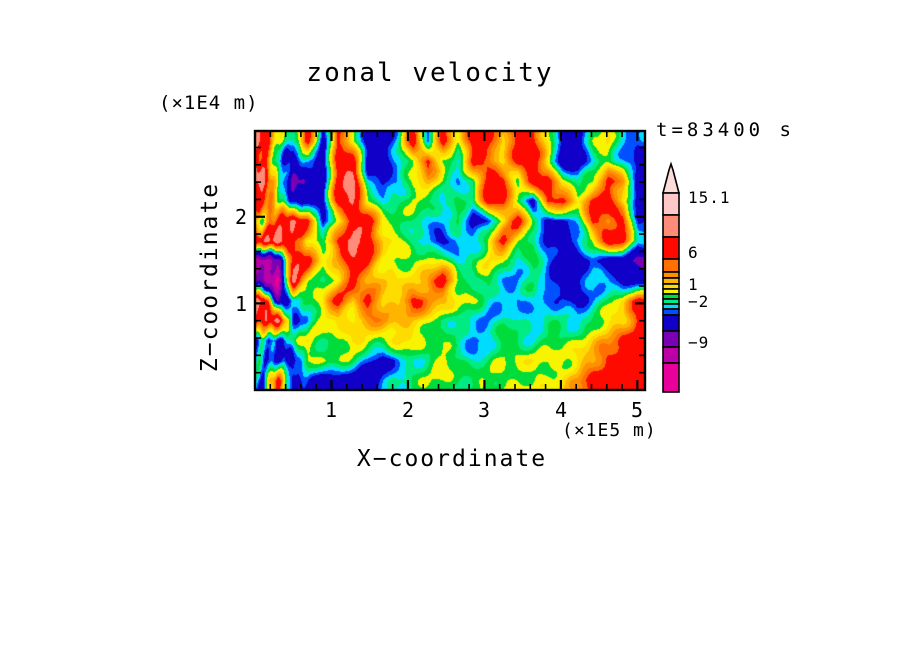 The width and height of the screenshot is (904, 654). Describe the element at coordinates (699, 301) in the screenshot. I see `colorbar-label-neg2: −2` at that location.